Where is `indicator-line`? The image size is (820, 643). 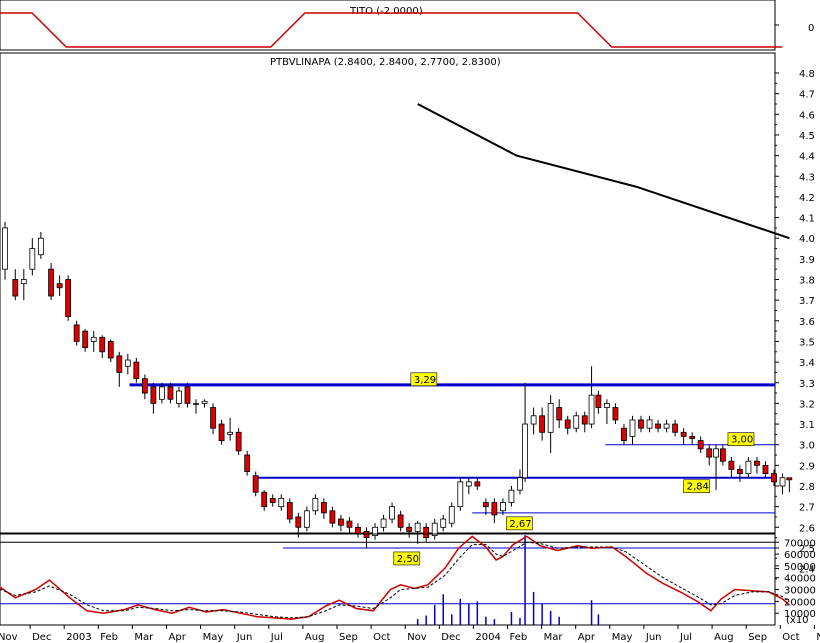
indicator-line is located at coordinates (391, 30).